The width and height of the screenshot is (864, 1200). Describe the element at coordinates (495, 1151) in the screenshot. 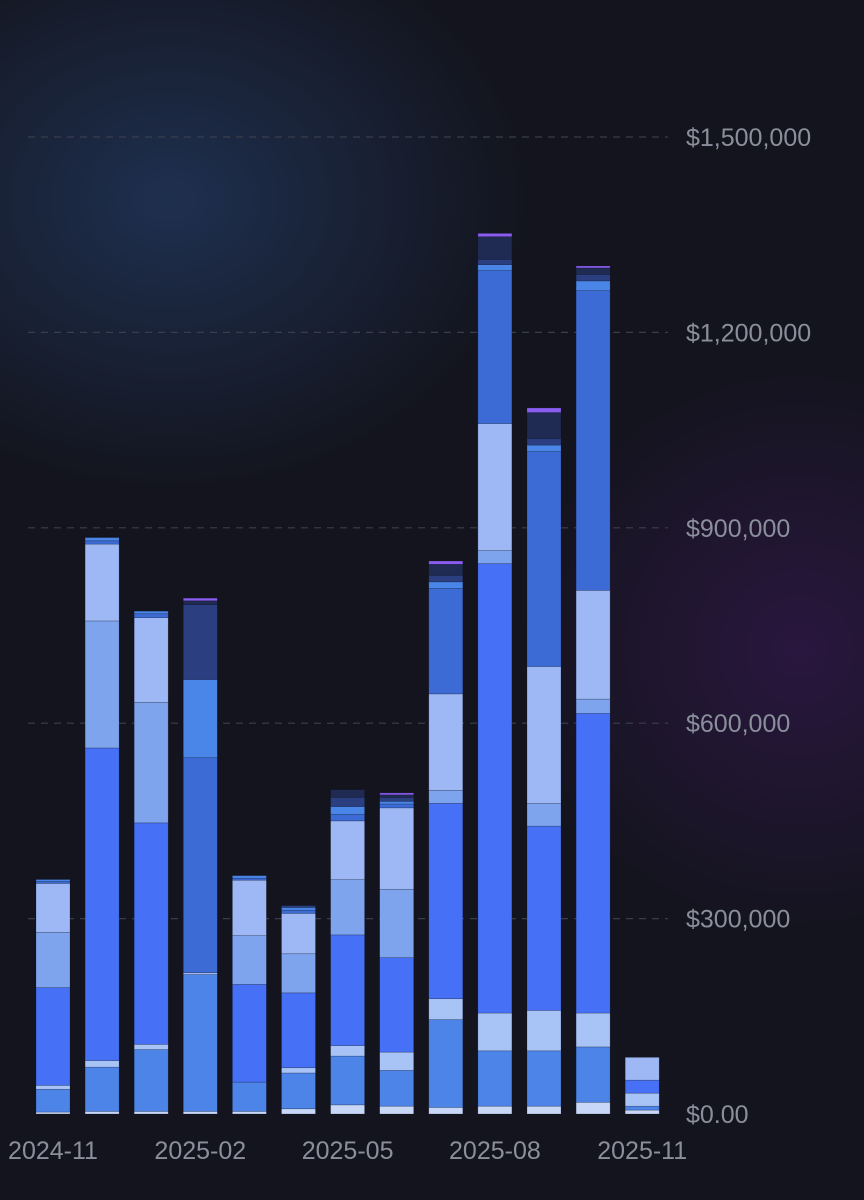

I see `x-tick-label: 2025-08` at that location.